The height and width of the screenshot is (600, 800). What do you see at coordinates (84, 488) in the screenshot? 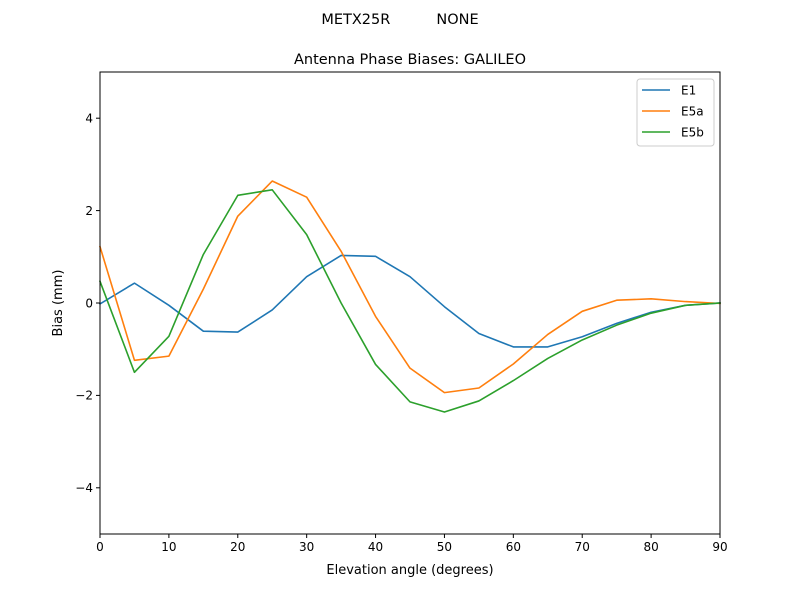
I see `y-tick-label: −4` at bounding box center [84, 488].